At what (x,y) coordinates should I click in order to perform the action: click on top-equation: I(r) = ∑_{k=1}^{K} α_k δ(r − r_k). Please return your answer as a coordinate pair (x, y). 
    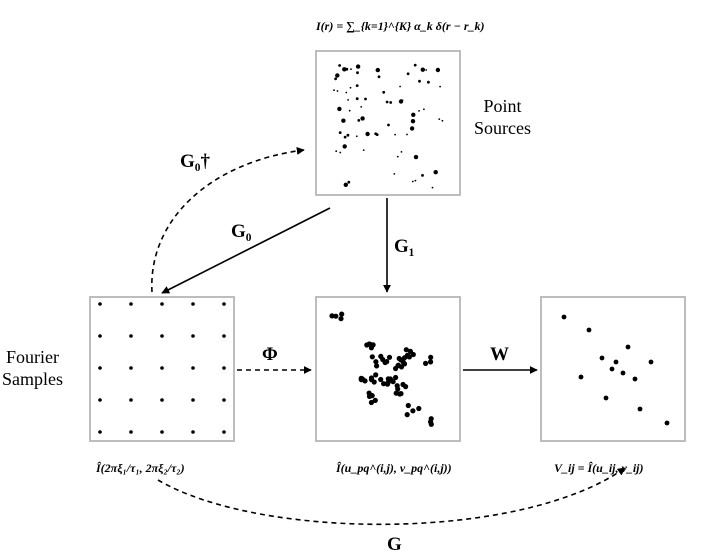
    Looking at the image, I should click on (400, 26).